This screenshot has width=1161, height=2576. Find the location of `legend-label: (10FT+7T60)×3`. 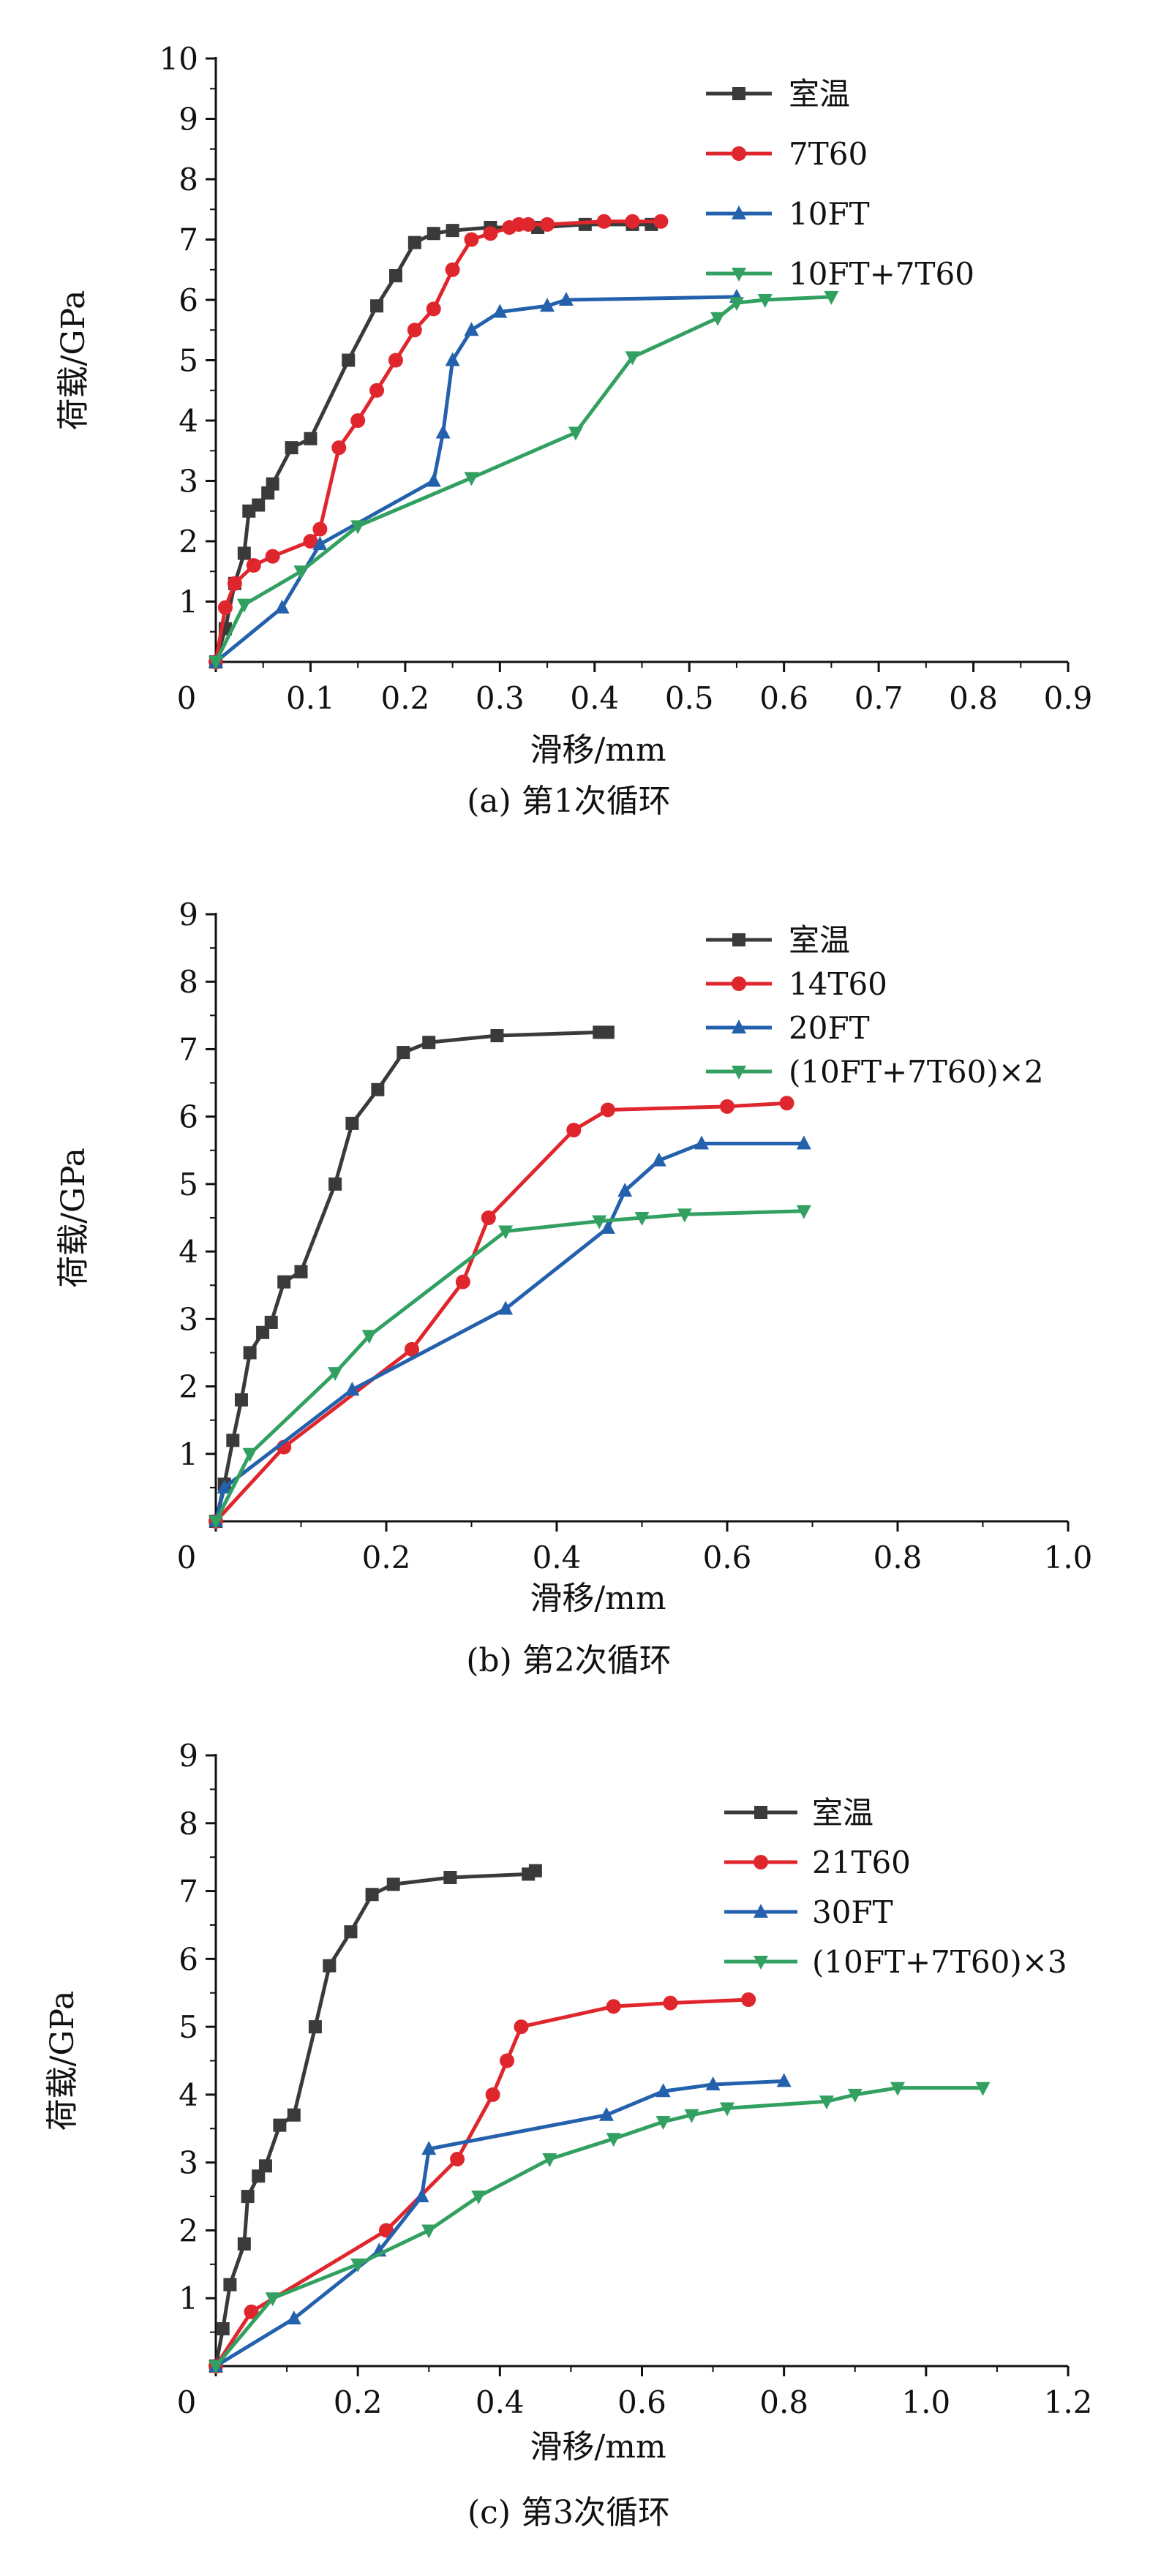

legend-label: (10FT+7T60)×3 is located at coordinates (939, 1962).